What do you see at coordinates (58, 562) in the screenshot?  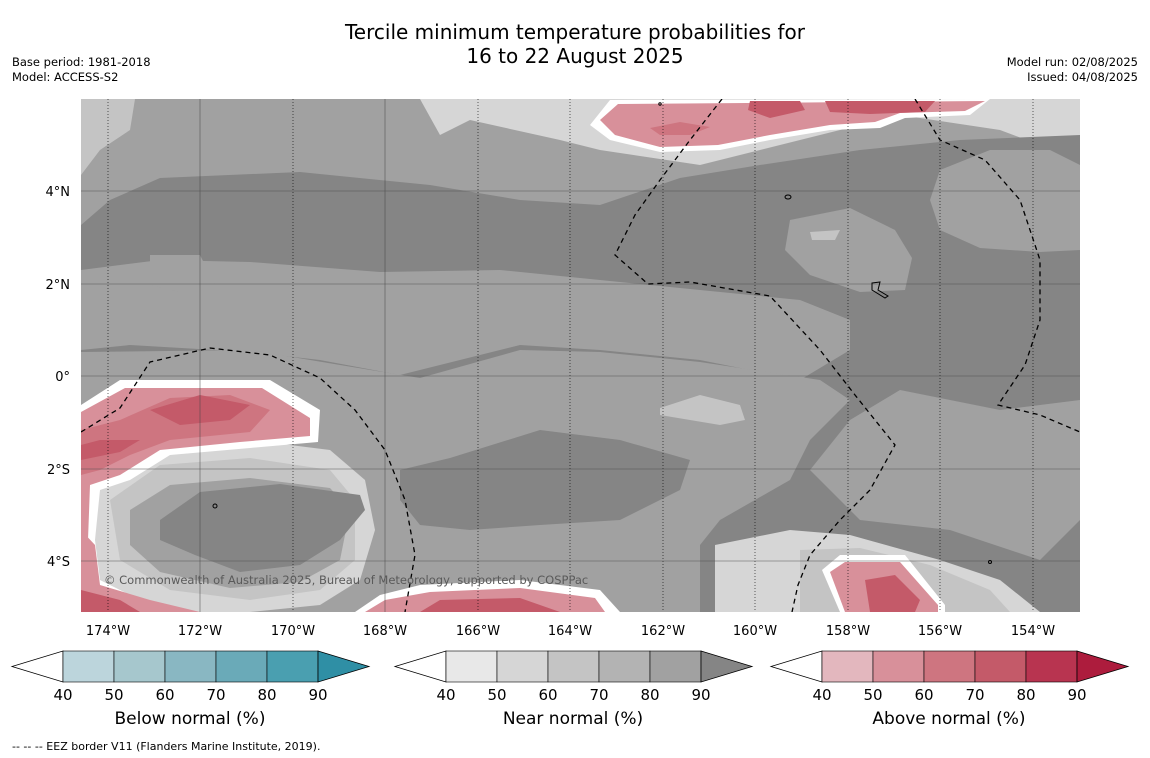 I see `lat-label: 4°S` at bounding box center [58, 562].